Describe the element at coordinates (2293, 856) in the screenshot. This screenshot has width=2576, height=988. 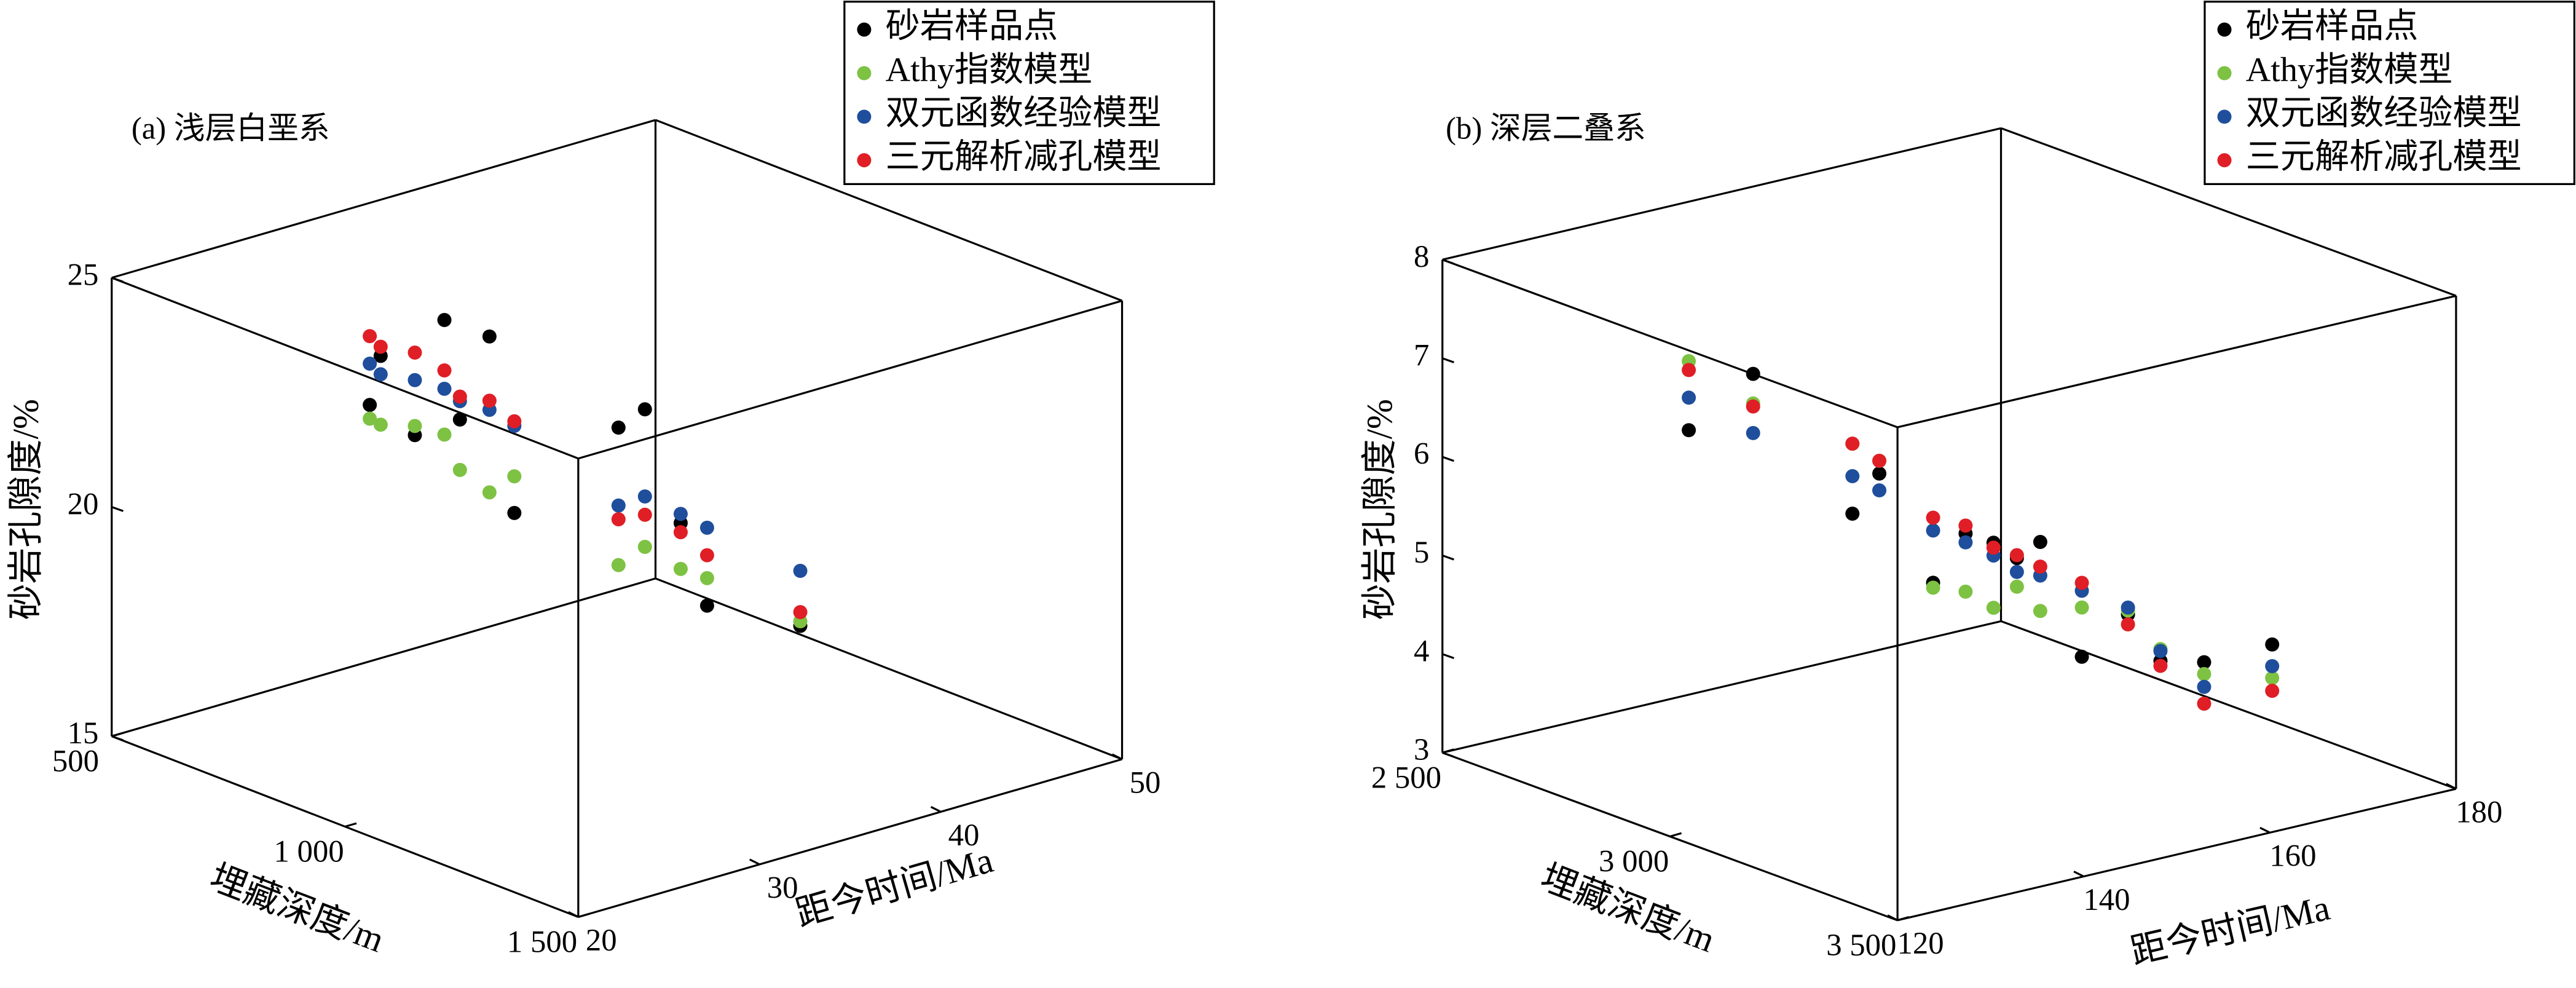
I see `x-tick-label: 160` at that location.